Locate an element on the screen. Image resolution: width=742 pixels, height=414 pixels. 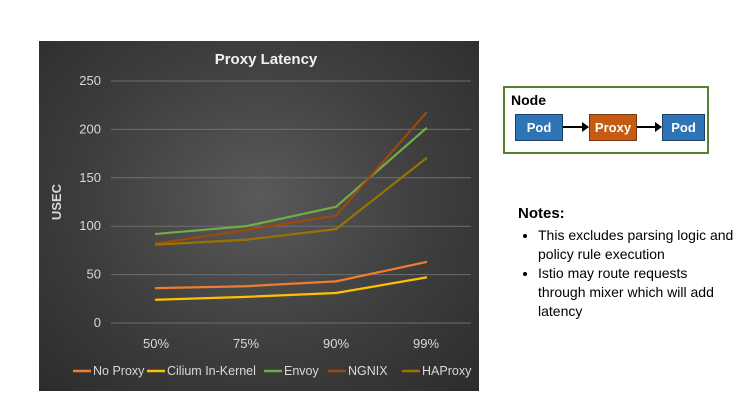
series-line-no-proxy is located at coordinates (291, 275).